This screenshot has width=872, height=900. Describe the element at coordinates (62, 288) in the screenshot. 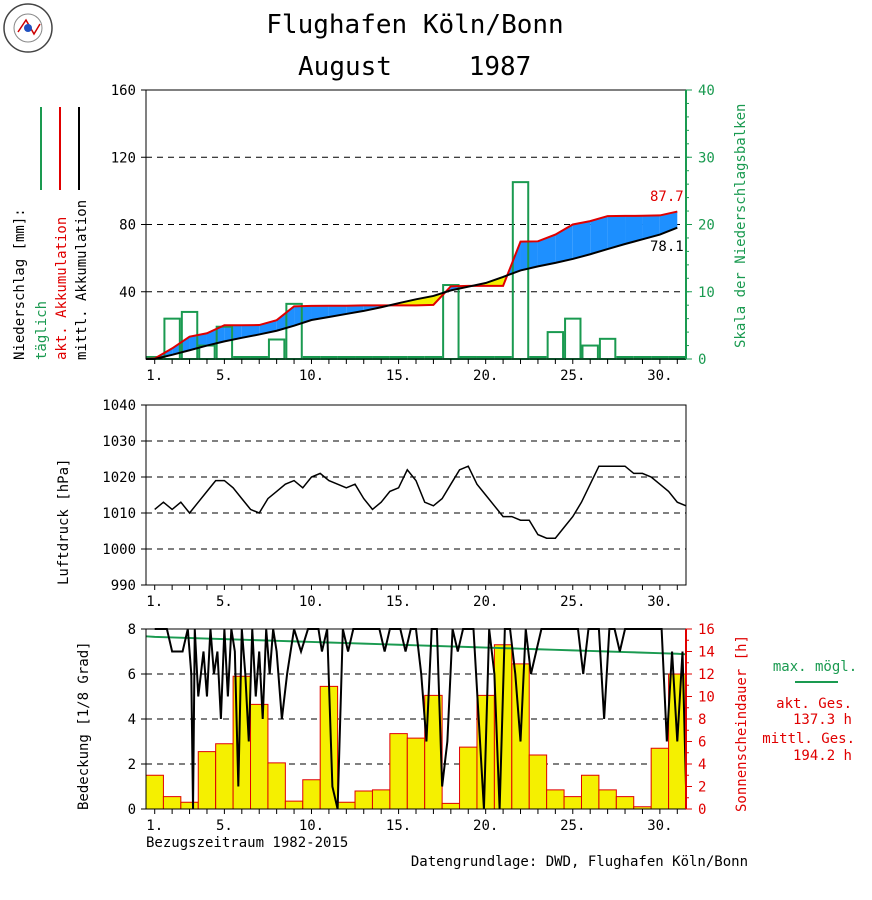

I see `ylabel-precip-current: akt. Akkumulation` at that location.